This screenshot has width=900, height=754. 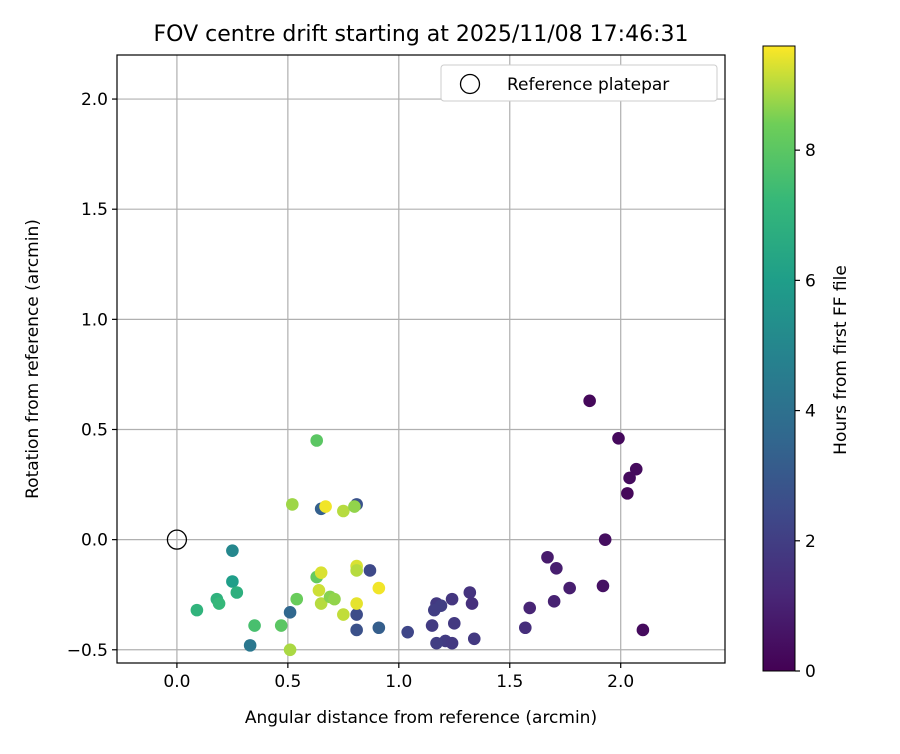 What do you see at coordinates (810, 542) in the screenshot?
I see `colorbar-tick-label: 2` at bounding box center [810, 542].